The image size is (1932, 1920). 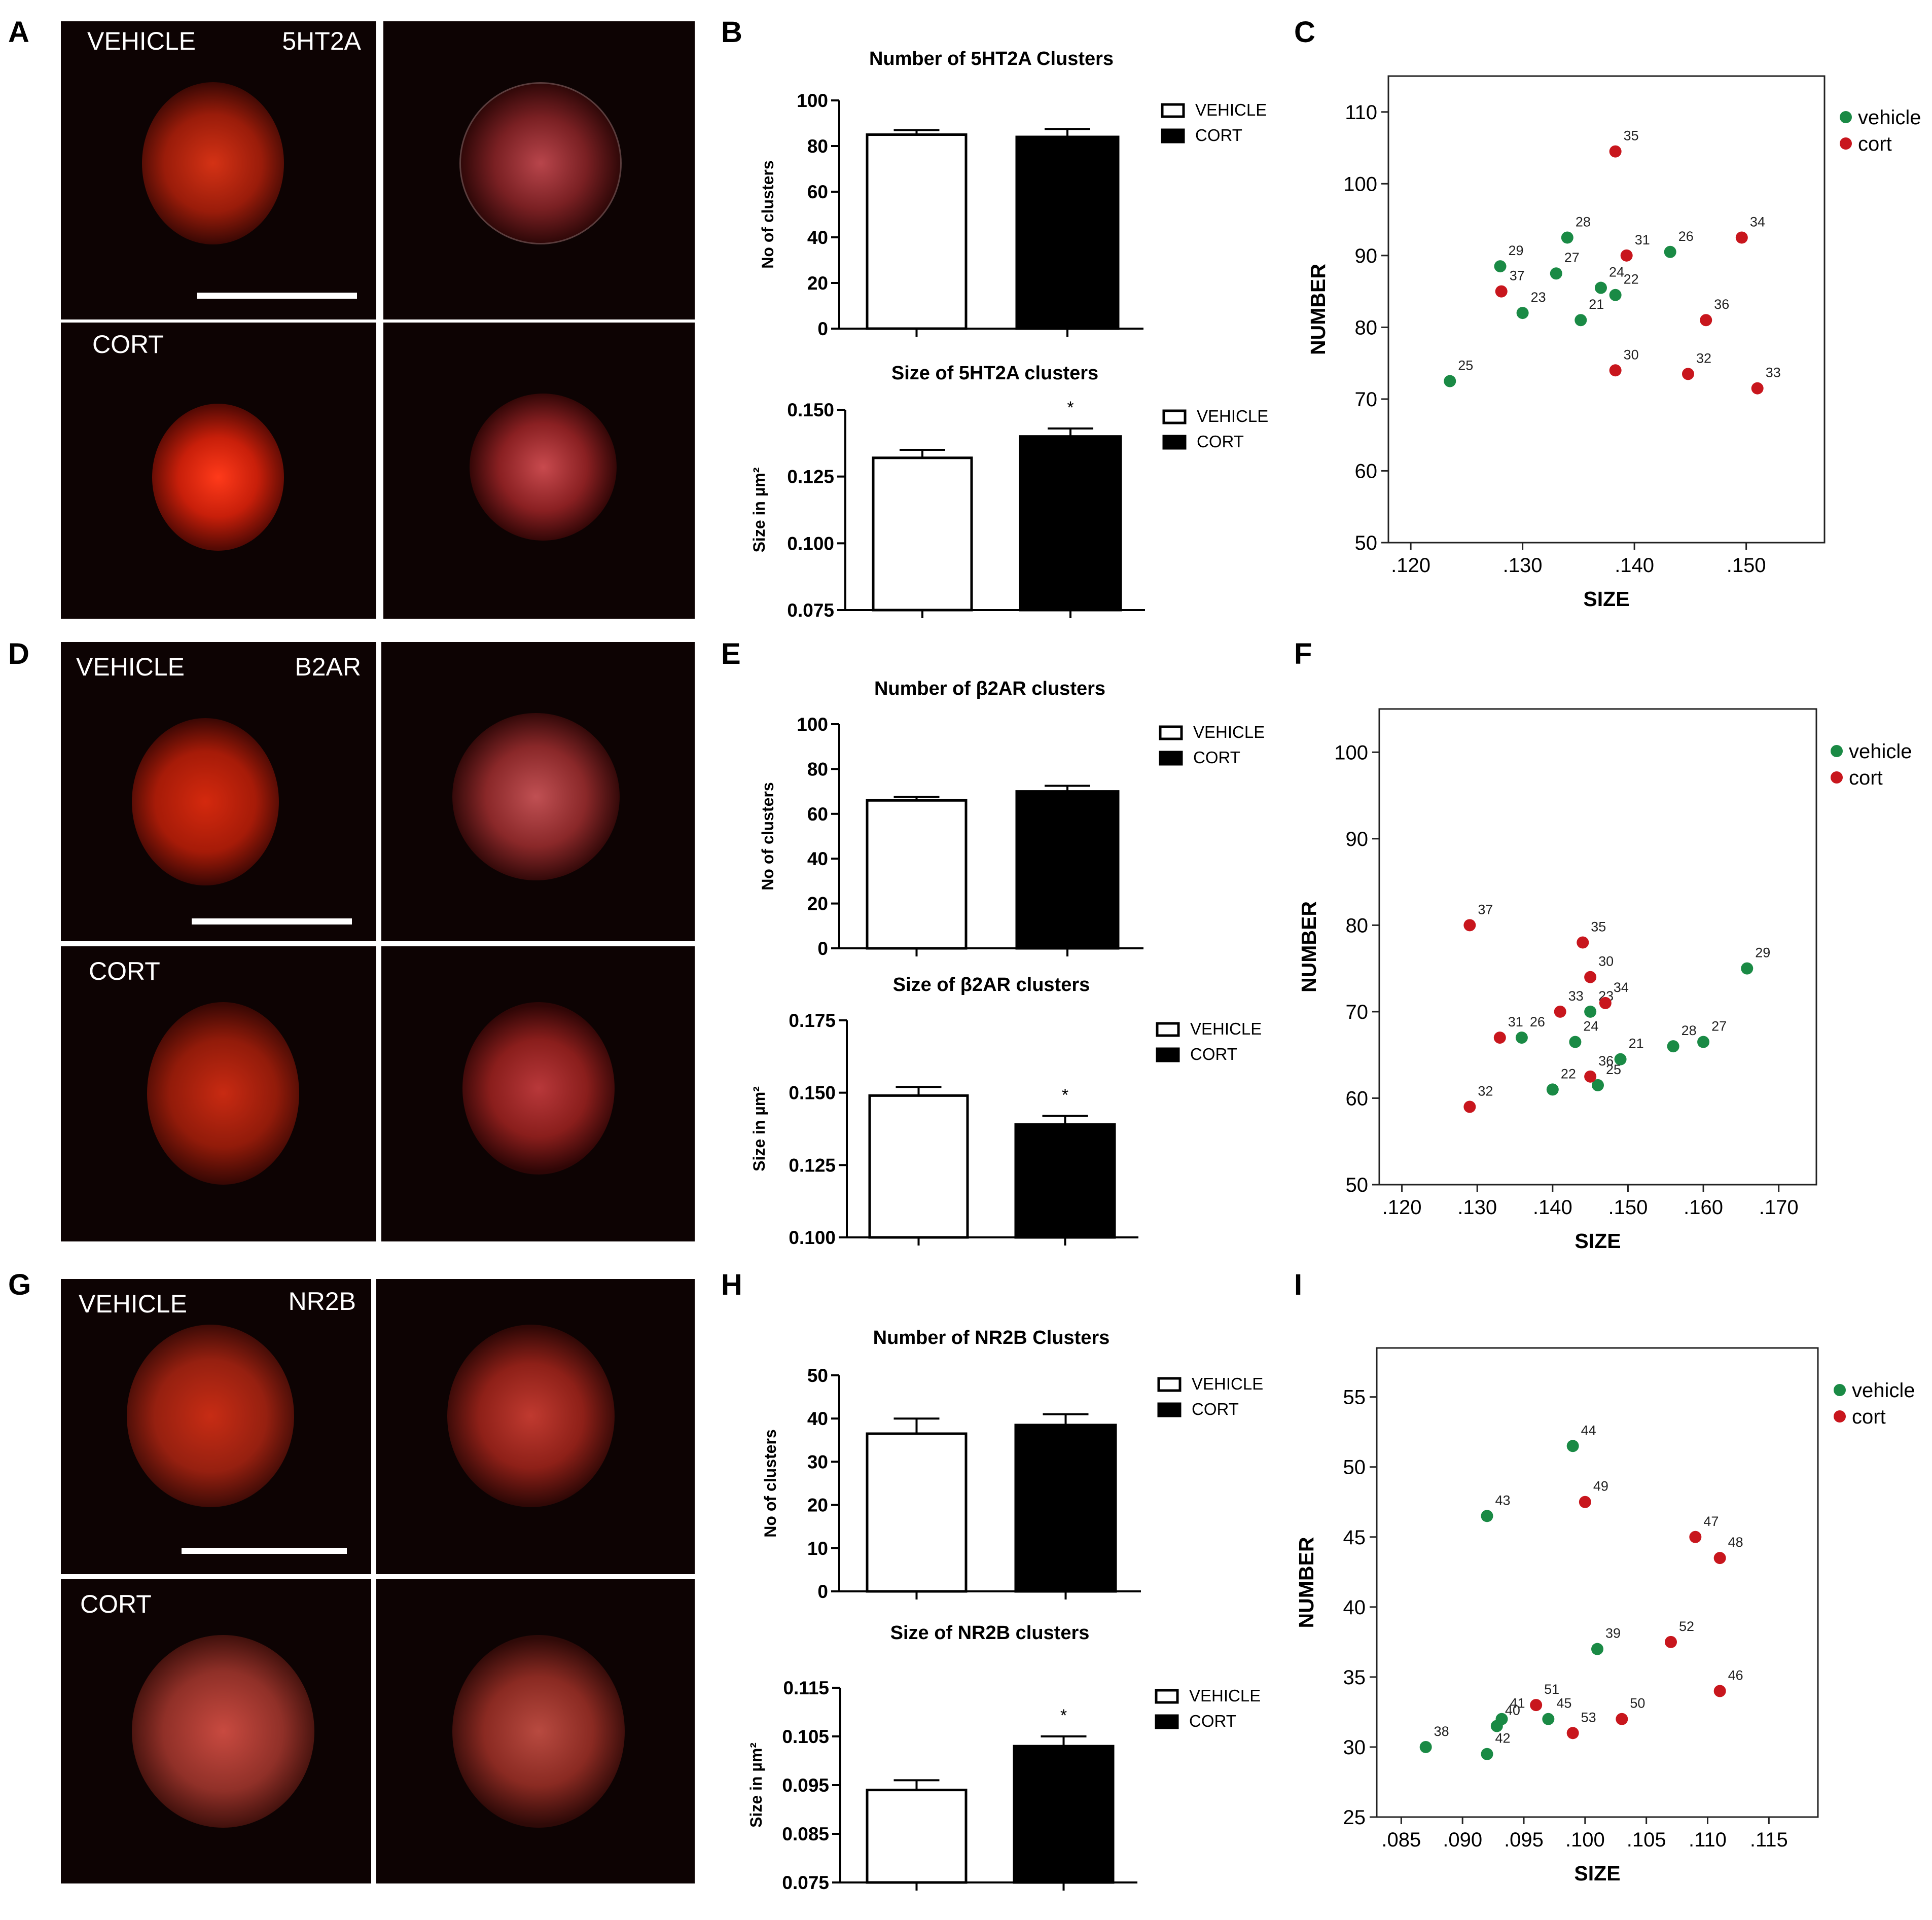 I want to click on bar-vehicle, so click(x=917, y=1512).